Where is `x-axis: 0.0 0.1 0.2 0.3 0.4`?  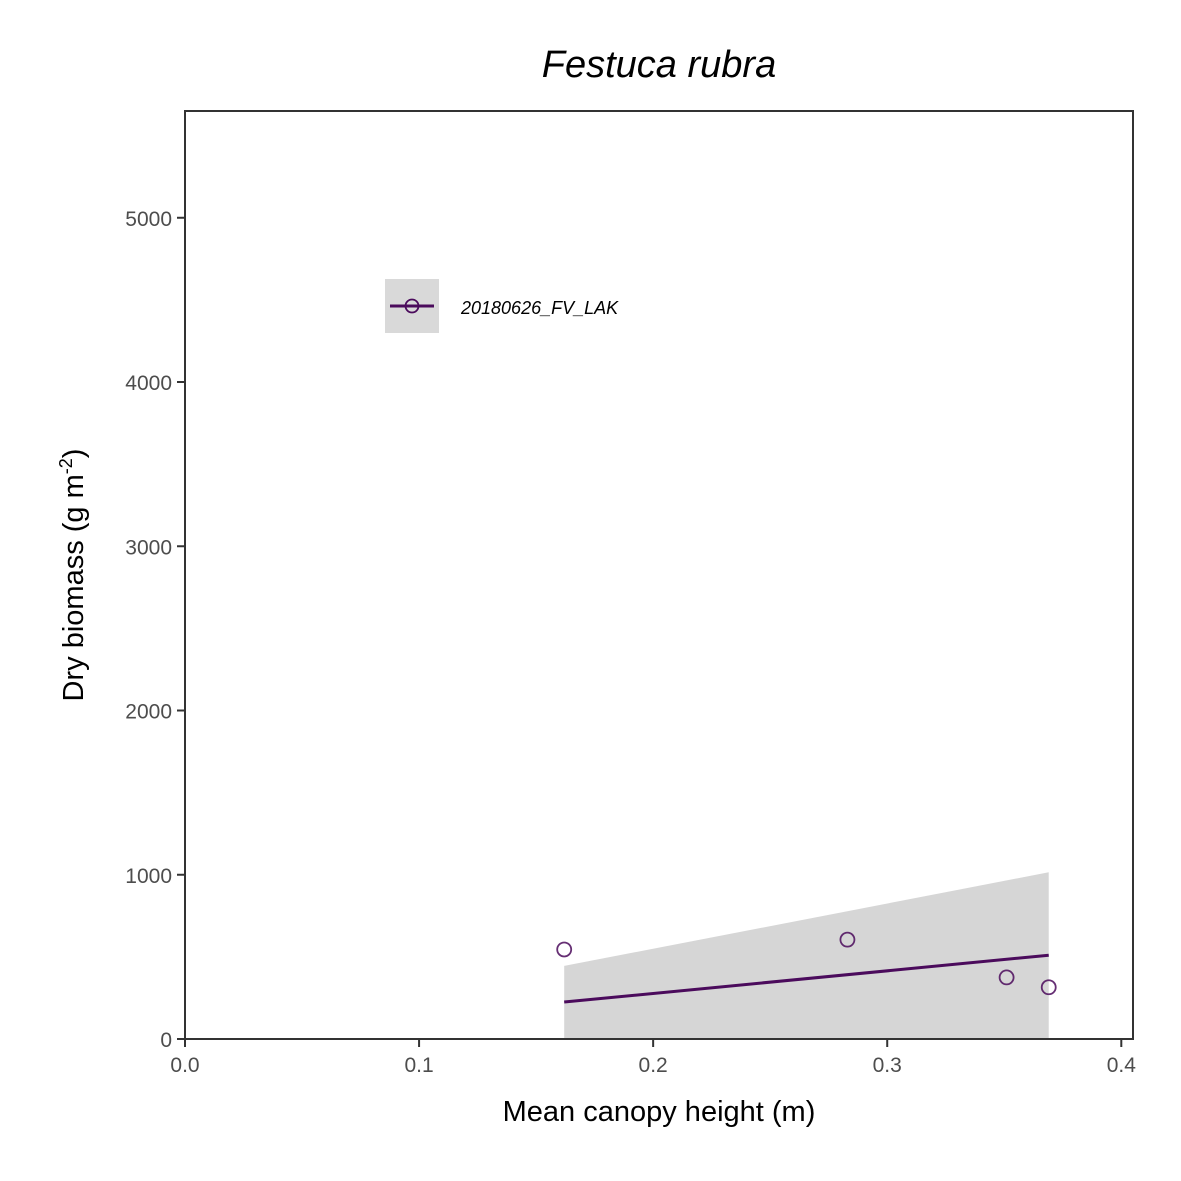 x-axis: 0.0 0.1 0.2 0.3 0.4 is located at coordinates (653, 1058).